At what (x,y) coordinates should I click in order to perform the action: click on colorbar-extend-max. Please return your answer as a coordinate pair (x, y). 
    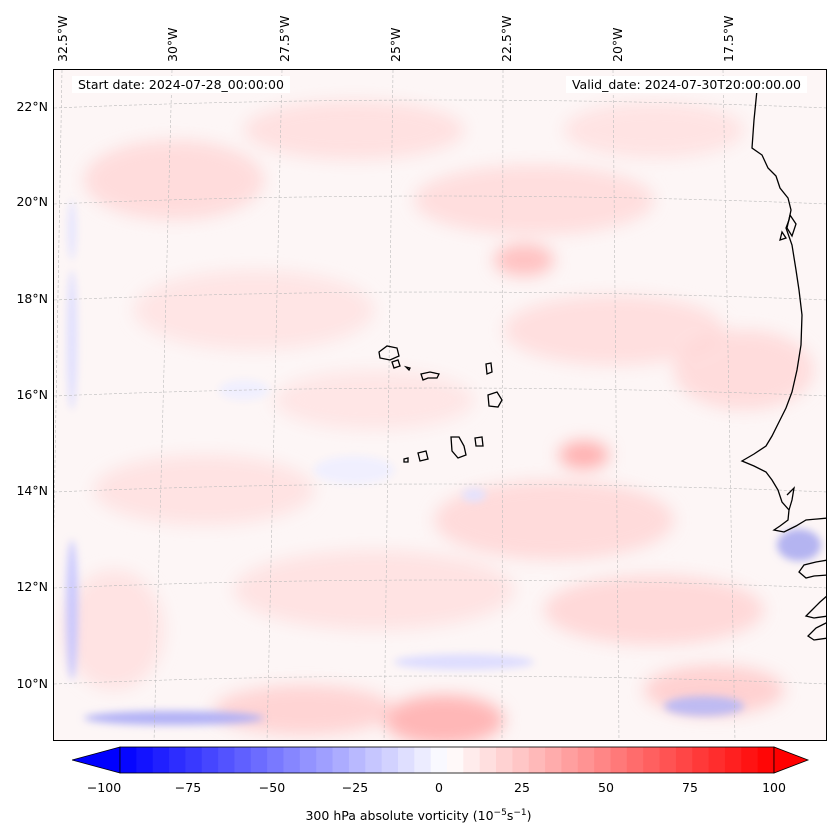
    Looking at the image, I should click on (791, 760).